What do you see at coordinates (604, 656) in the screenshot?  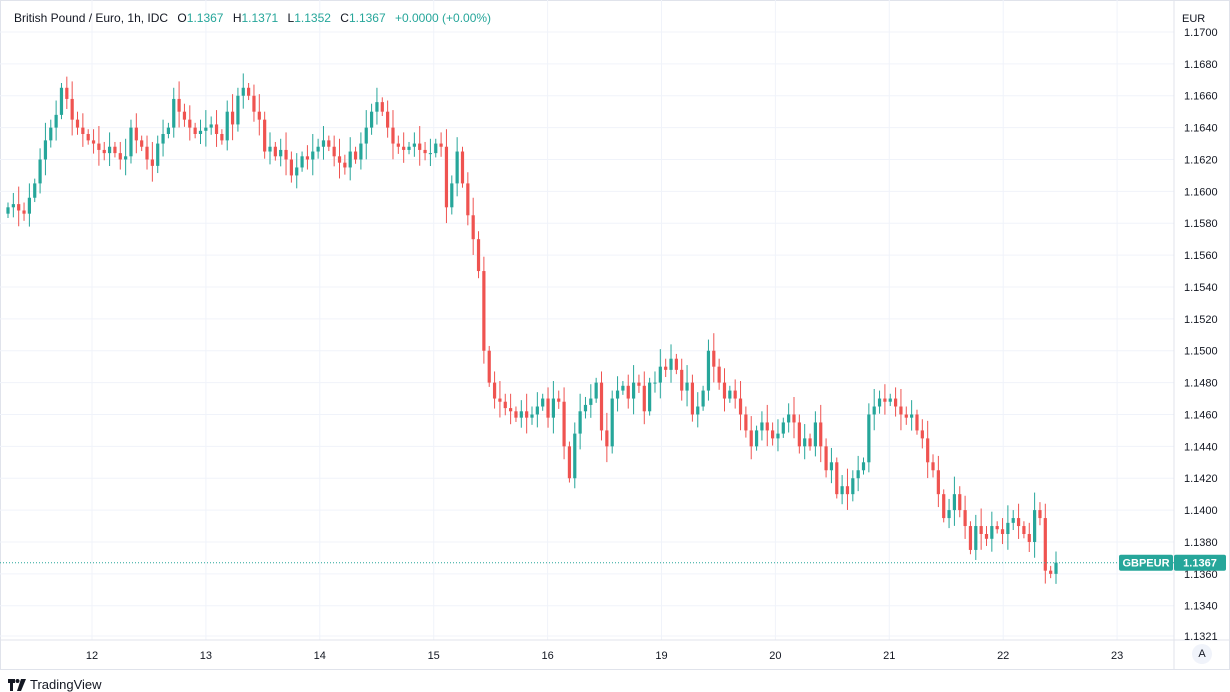 I see `x-axis-ticks: 12 13 14 15 16 19 20 21 22 23` at bounding box center [604, 656].